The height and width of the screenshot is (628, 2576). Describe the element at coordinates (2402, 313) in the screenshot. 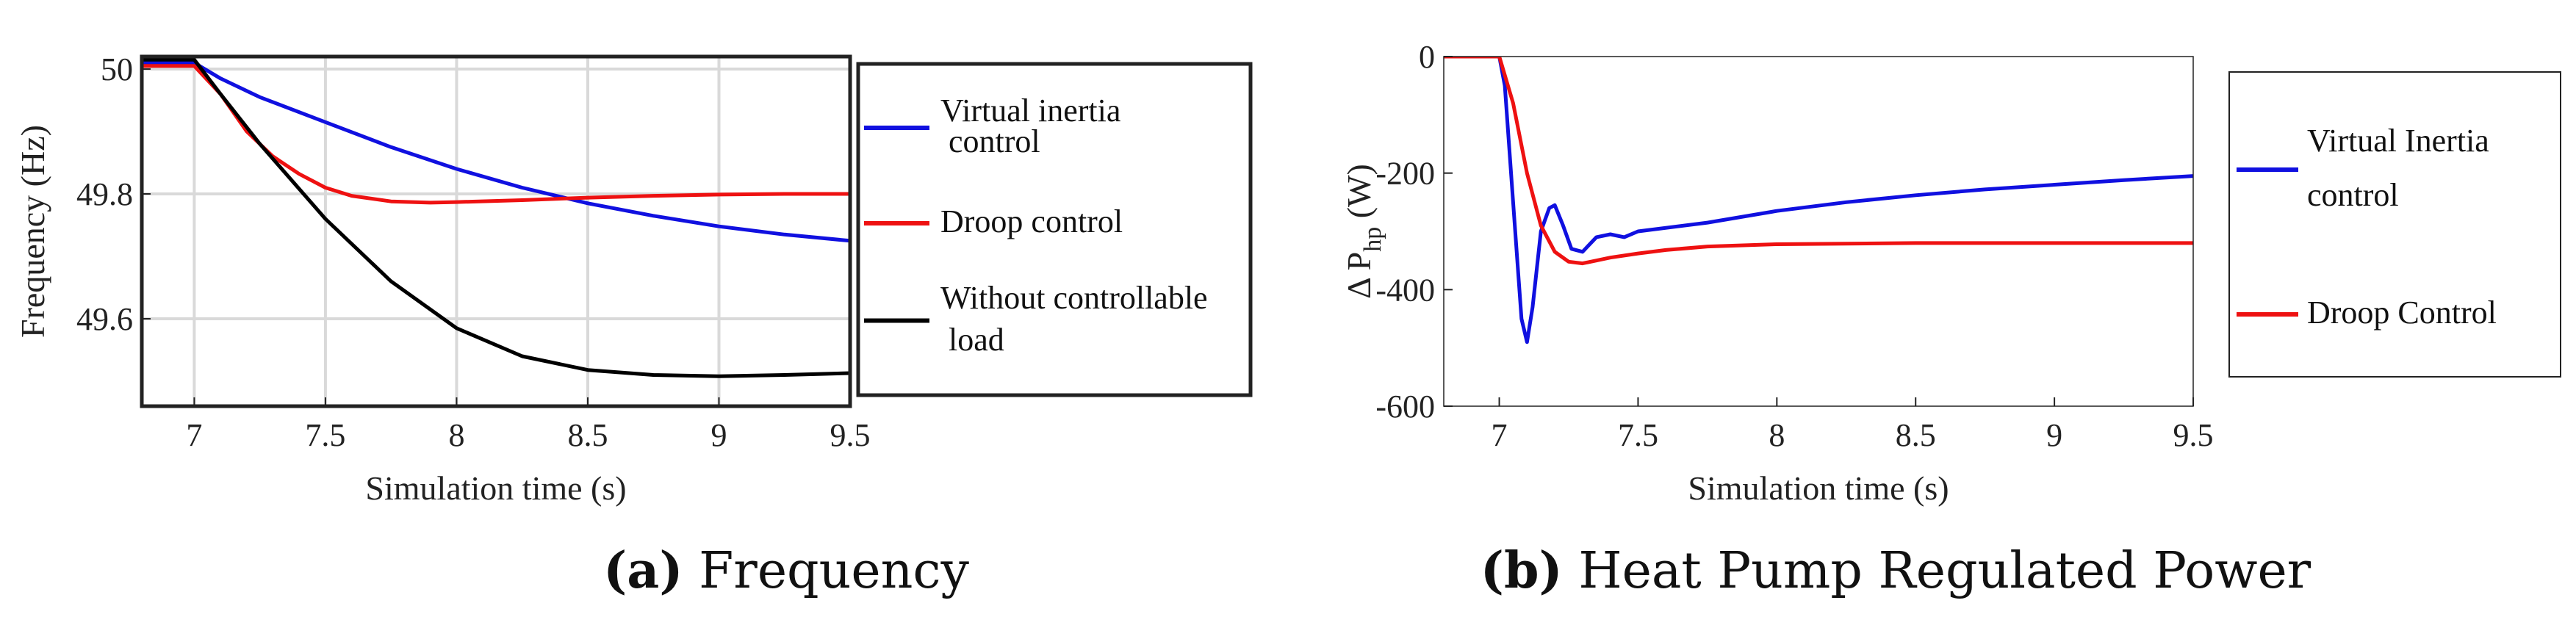

I see `legend-label: Droop Control` at that location.